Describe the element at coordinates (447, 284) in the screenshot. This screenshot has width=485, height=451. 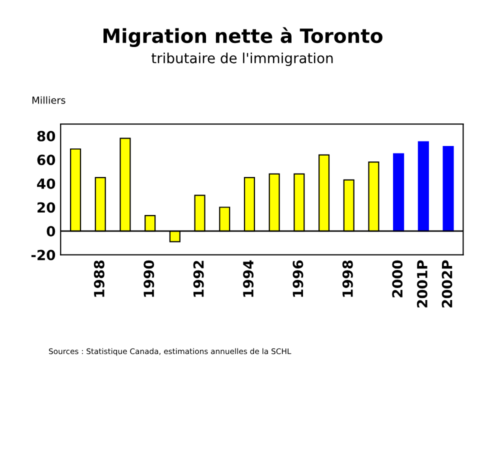
I see `x-tick-label: 2002P` at that location.